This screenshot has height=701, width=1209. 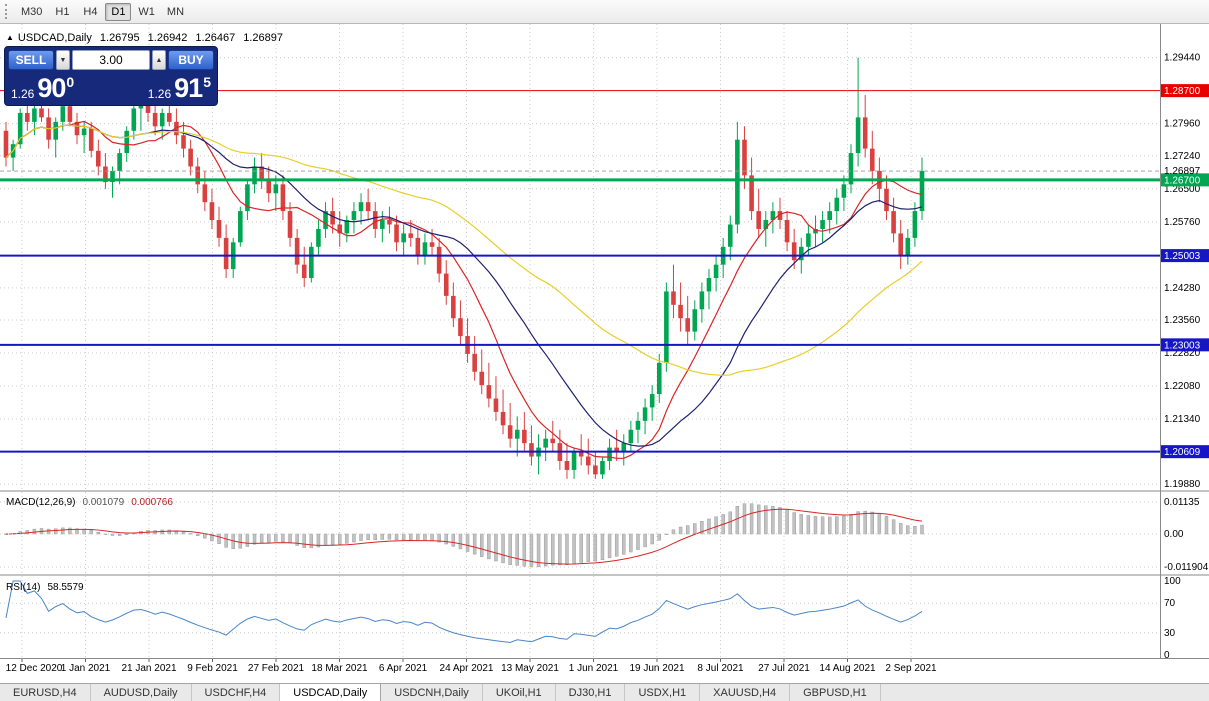 What do you see at coordinates (339, 668) in the screenshot?
I see `svg-text: 18 Mar 2021` at bounding box center [339, 668].